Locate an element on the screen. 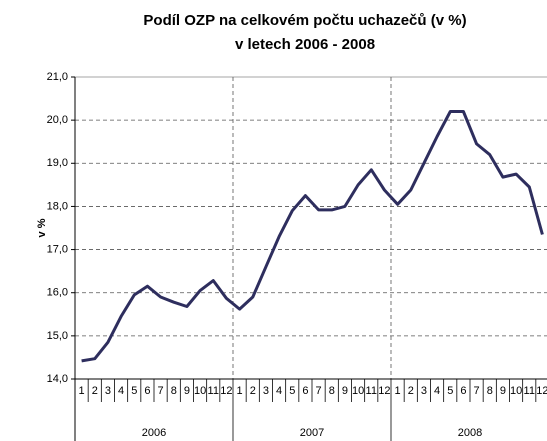  y-tick-label: 14,0 is located at coordinates (57, 379).